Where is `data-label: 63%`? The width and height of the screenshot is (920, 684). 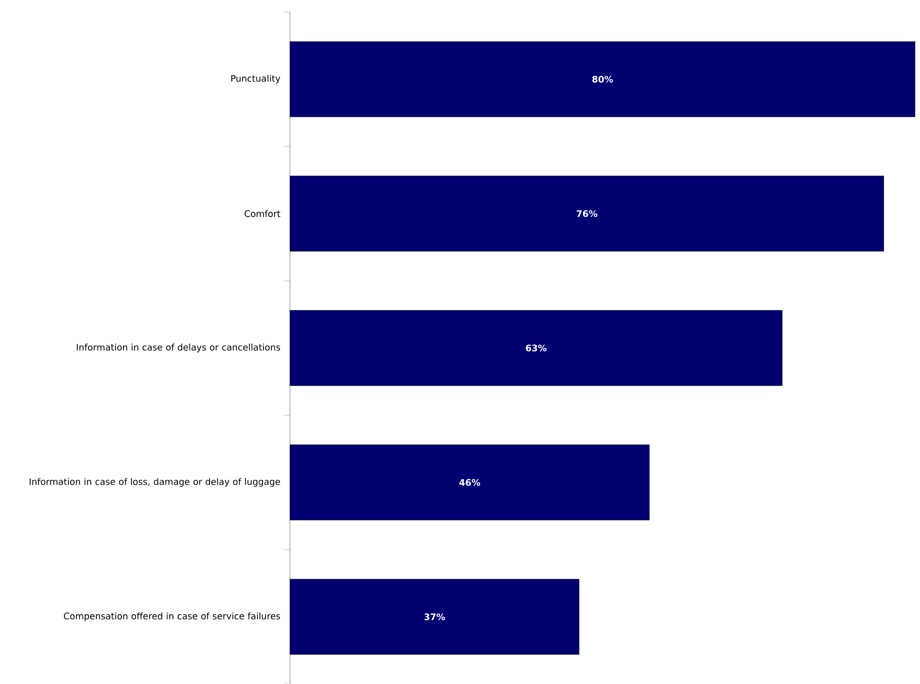 data-label: 63% is located at coordinates (536, 348).